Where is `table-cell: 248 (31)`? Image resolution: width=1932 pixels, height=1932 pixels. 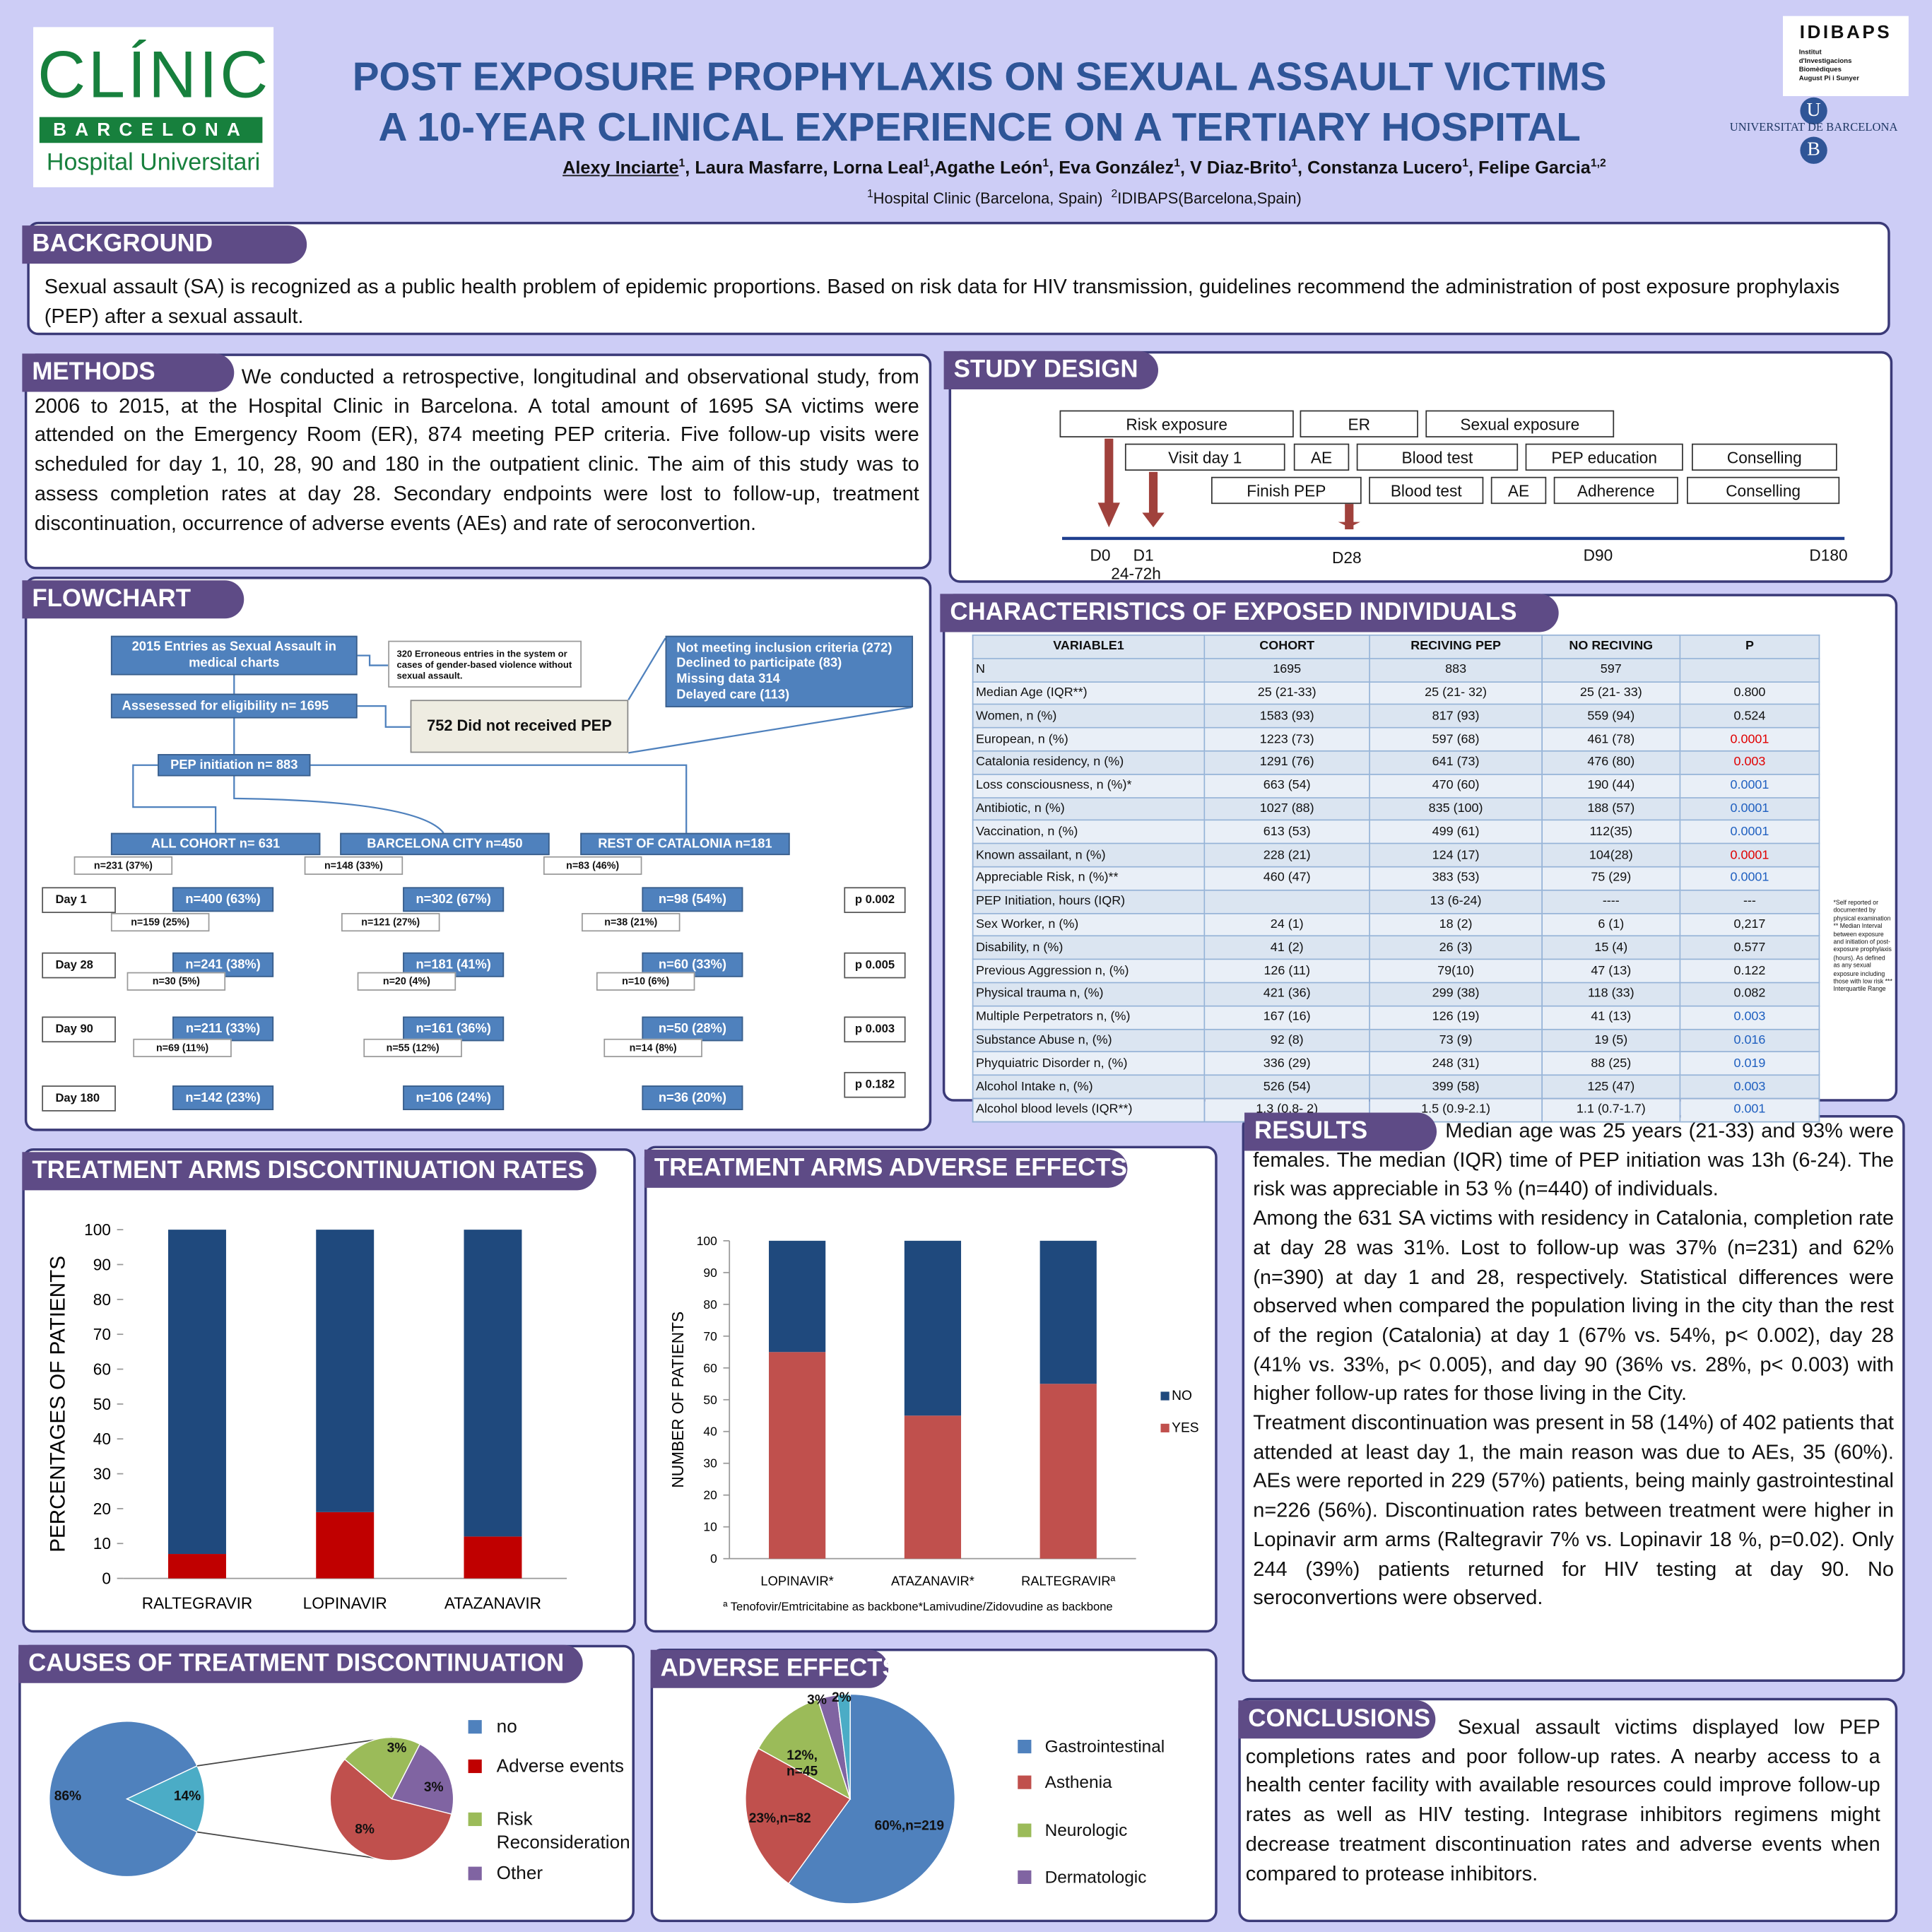 table-cell: 248 (31) is located at coordinates (1456, 1063).